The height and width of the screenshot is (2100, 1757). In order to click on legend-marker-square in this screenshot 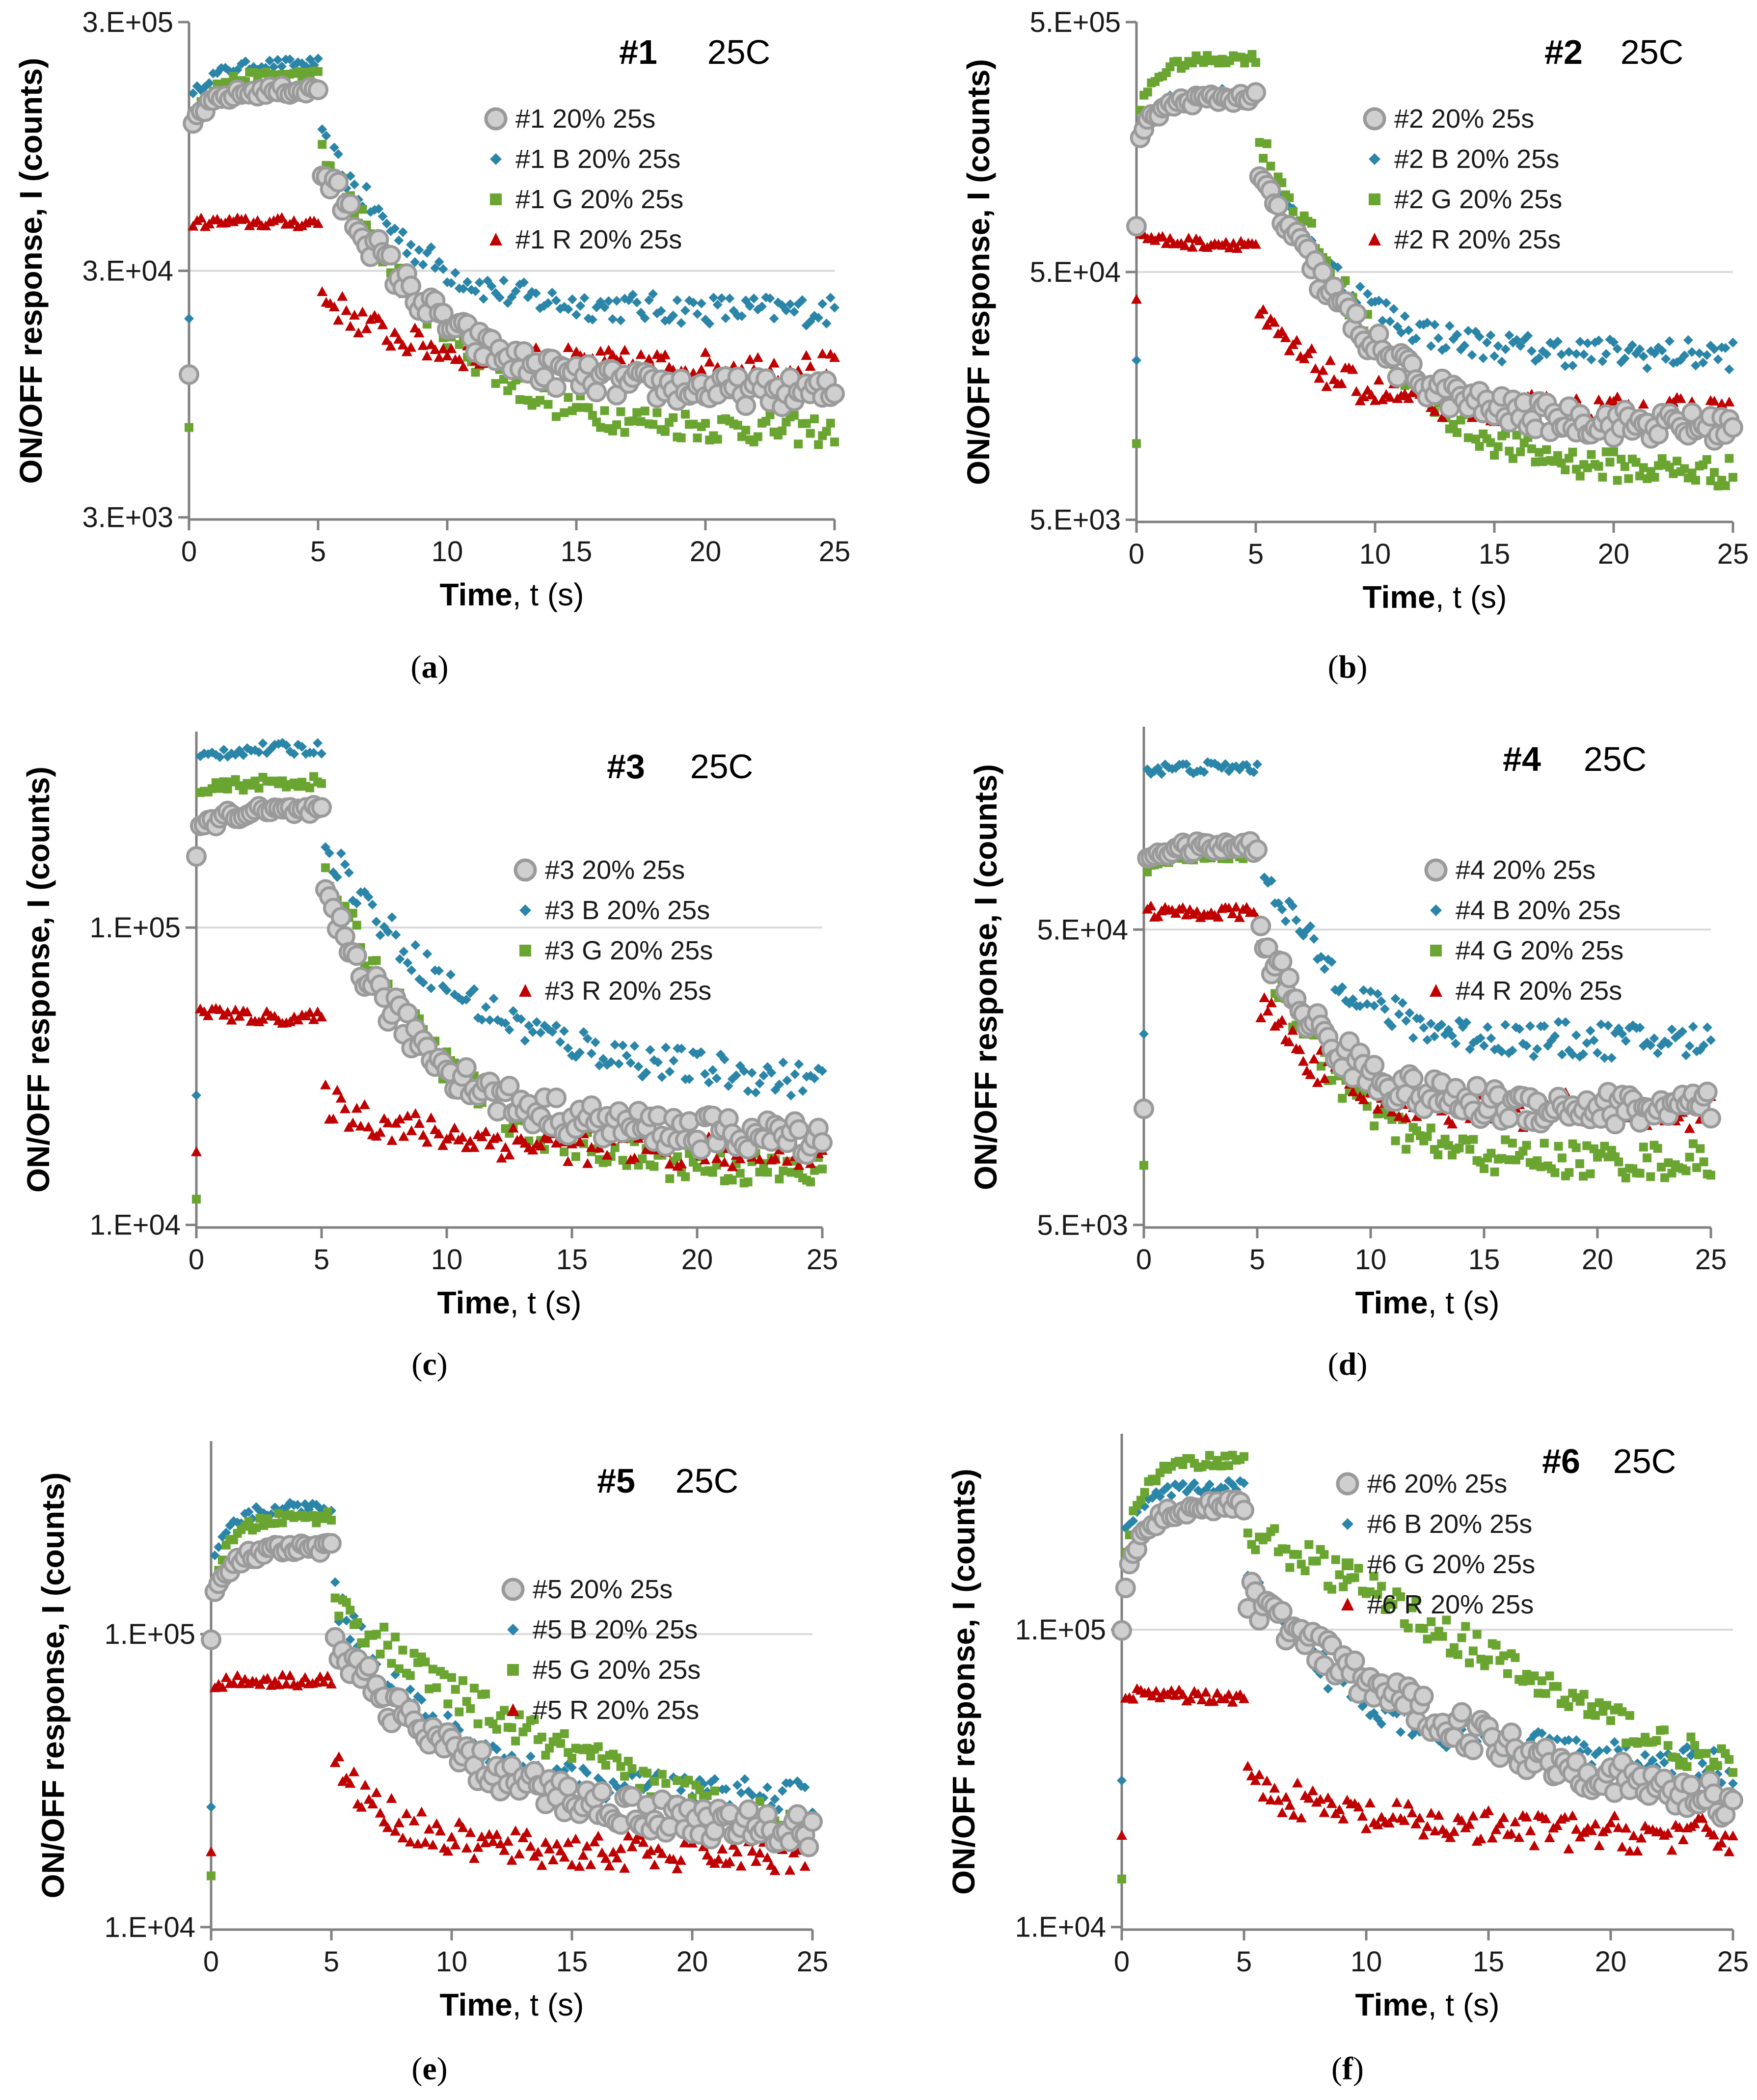, I will do `click(1374, 199)`.